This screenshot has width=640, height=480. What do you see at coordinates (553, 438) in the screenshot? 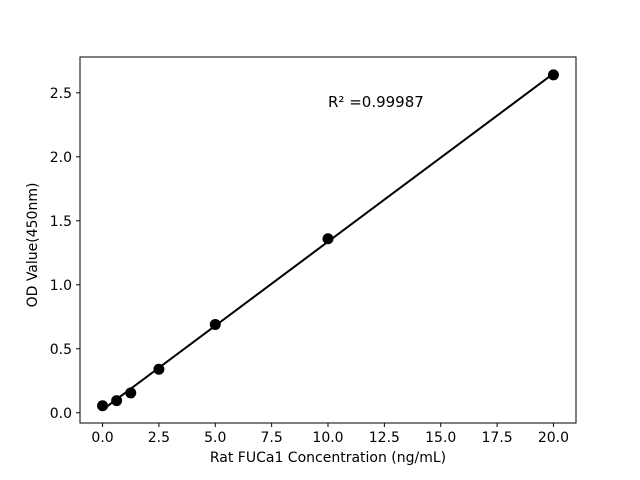
I see `x-tick-label: 20.0` at bounding box center [553, 438].